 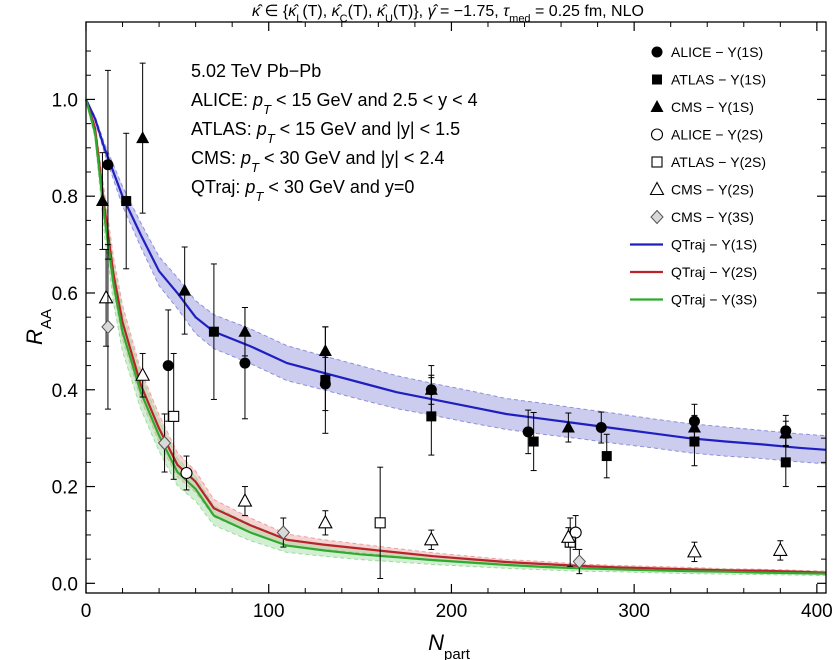 I want to click on legend-label: CMS − Υ(1S), so click(x=712, y=107).